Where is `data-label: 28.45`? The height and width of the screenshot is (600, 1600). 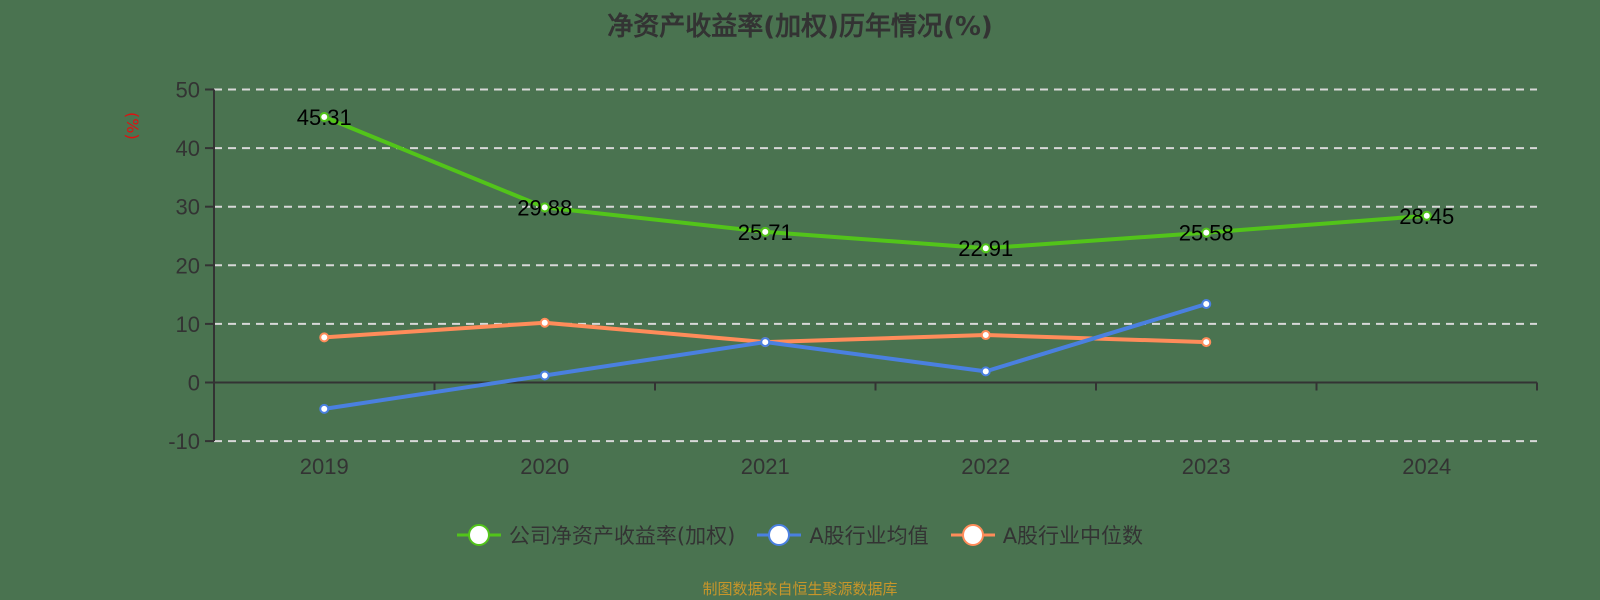 data-label: 28.45 is located at coordinates (1426, 216).